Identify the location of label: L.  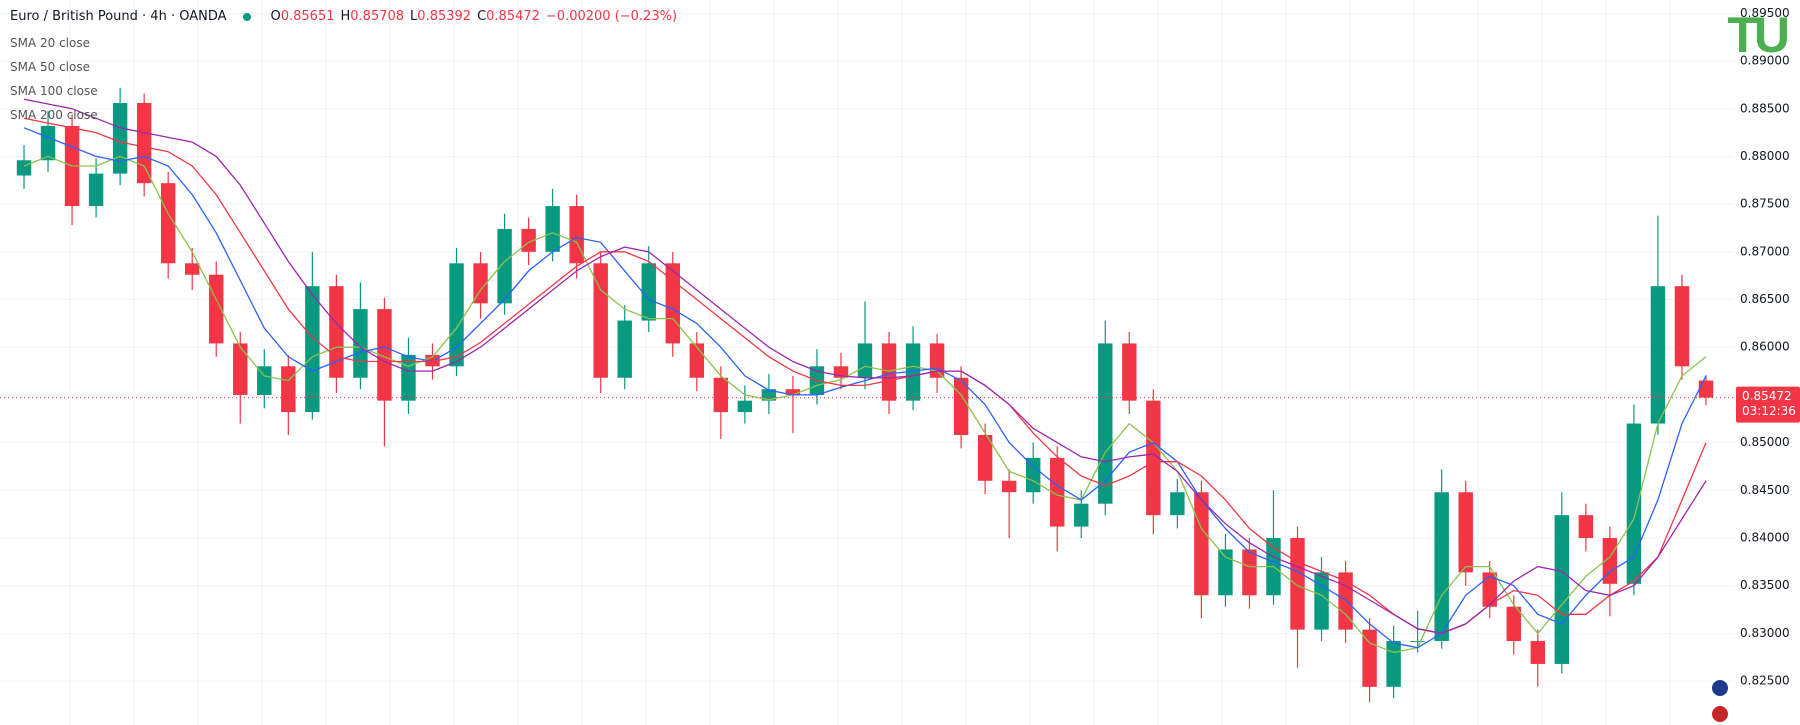
(414, 16).